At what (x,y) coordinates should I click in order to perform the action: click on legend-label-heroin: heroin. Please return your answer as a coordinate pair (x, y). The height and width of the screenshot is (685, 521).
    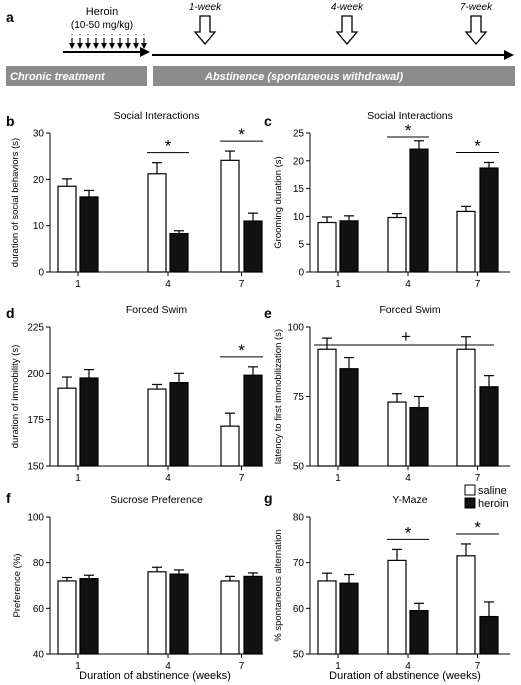
    Looking at the image, I should click on (493, 504).